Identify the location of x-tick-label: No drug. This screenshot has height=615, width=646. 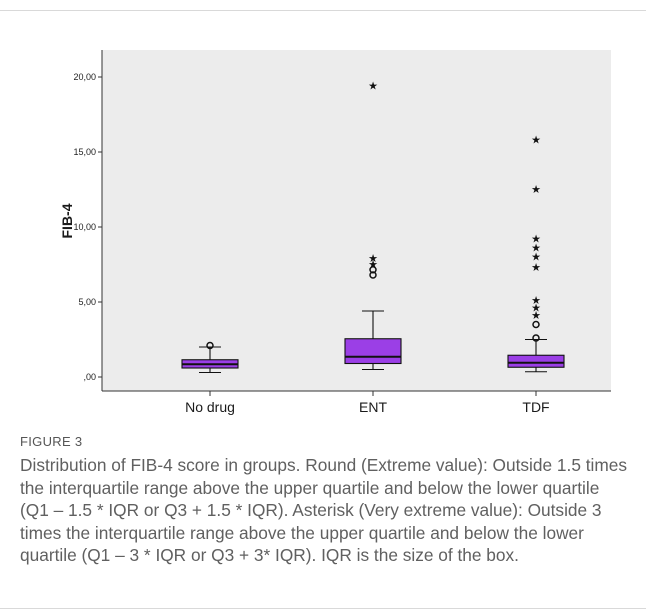
(210, 407).